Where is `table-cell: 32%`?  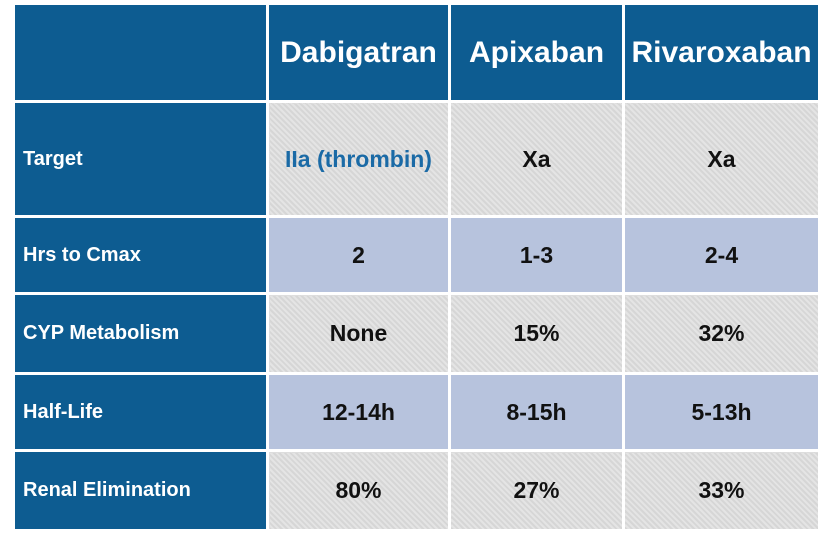
table-cell: 32% is located at coordinates (721, 333).